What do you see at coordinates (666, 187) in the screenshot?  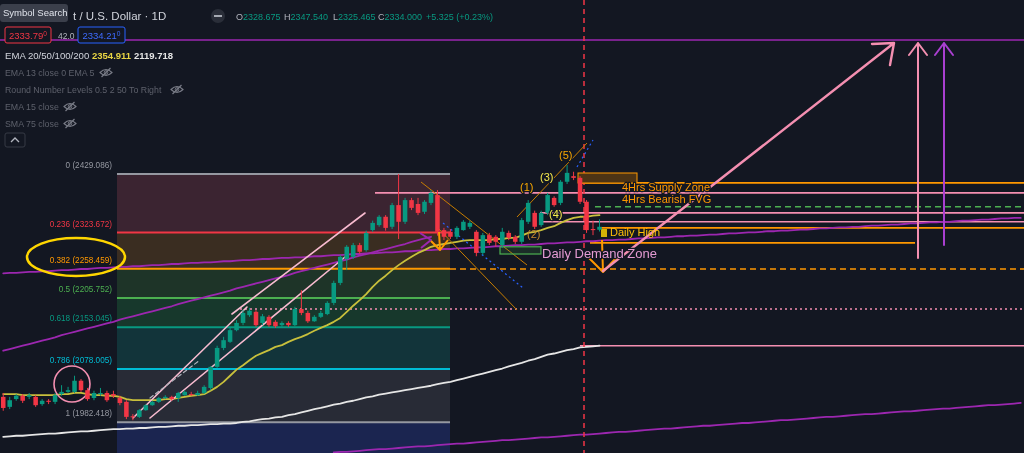 I see `annotation: 4Hrs Supply Zone` at bounding box center [666, 187].